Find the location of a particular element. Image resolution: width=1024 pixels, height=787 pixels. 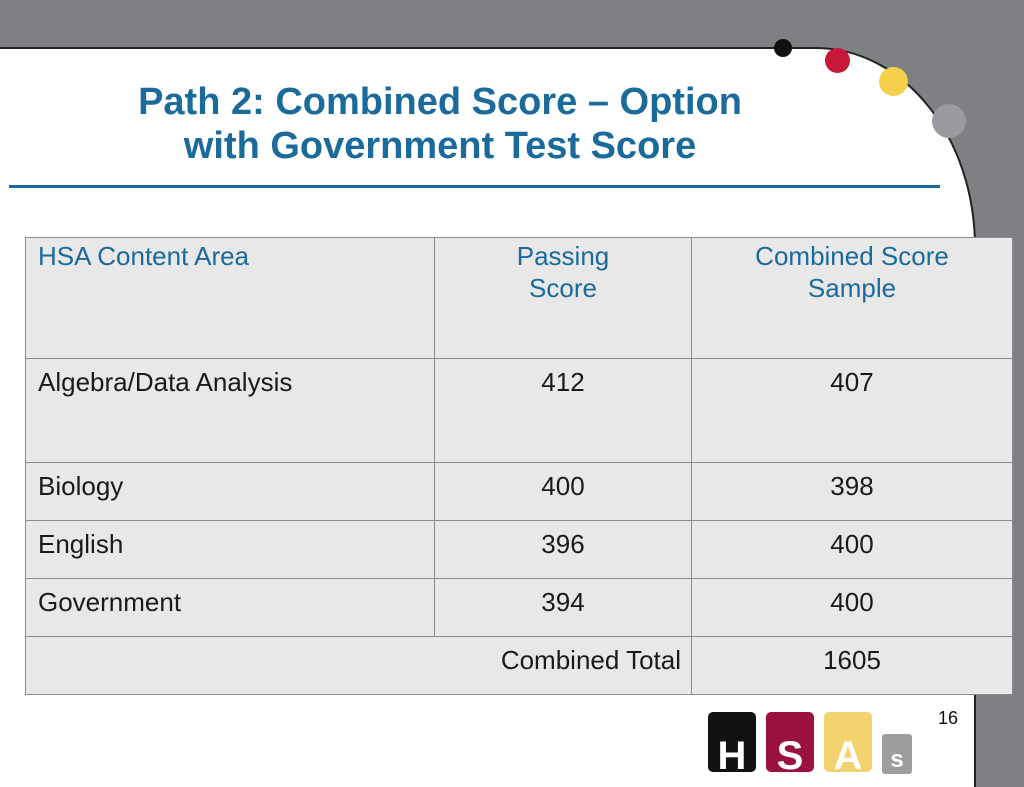

cell-passing: 400 is located at coordinates (563, 491).